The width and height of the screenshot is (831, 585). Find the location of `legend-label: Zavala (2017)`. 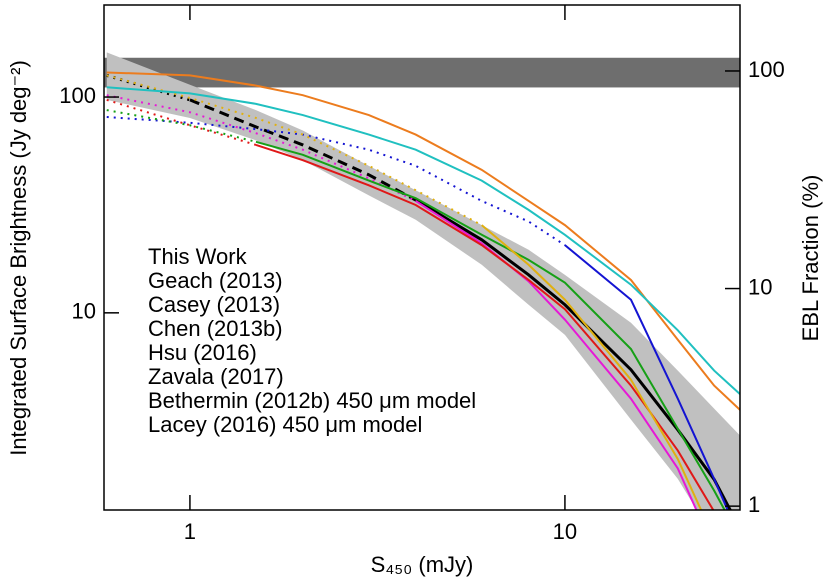

legend-label: Zavala (2017) is located at coordinates (216, 376).